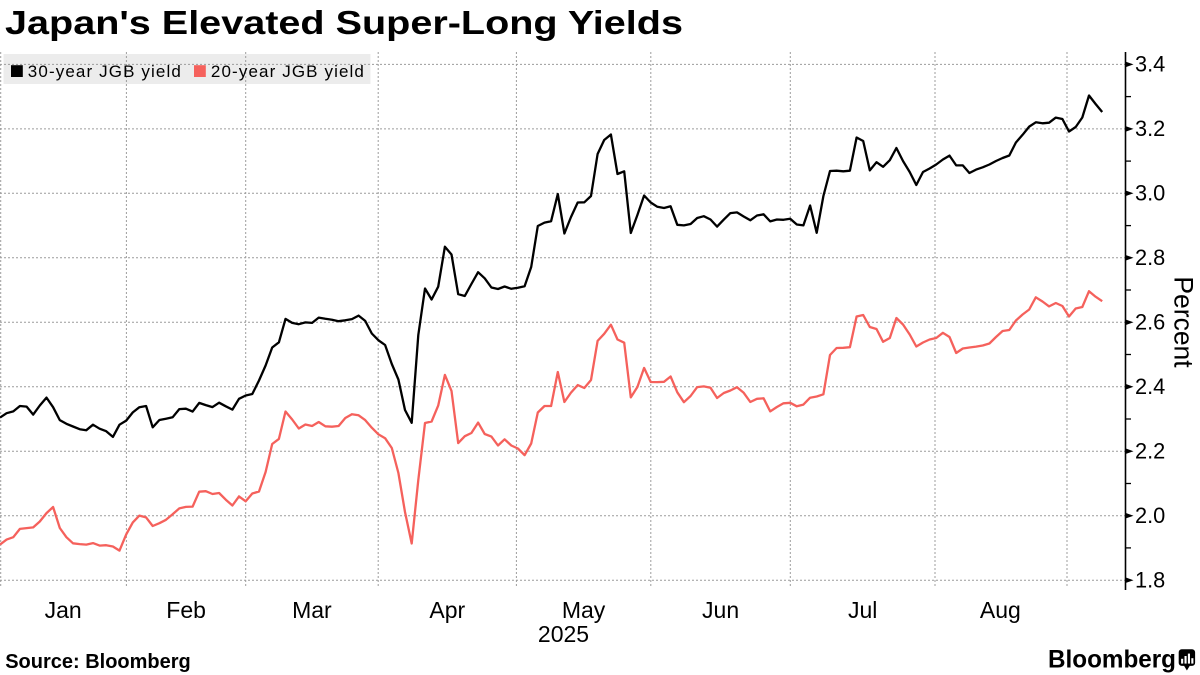 This screenshot has height=675, width=1200. What do you see at coordinates (1150, 193) in the screenshot?
I see `svg-text: 3.0` at bounding box center [1150, 193].